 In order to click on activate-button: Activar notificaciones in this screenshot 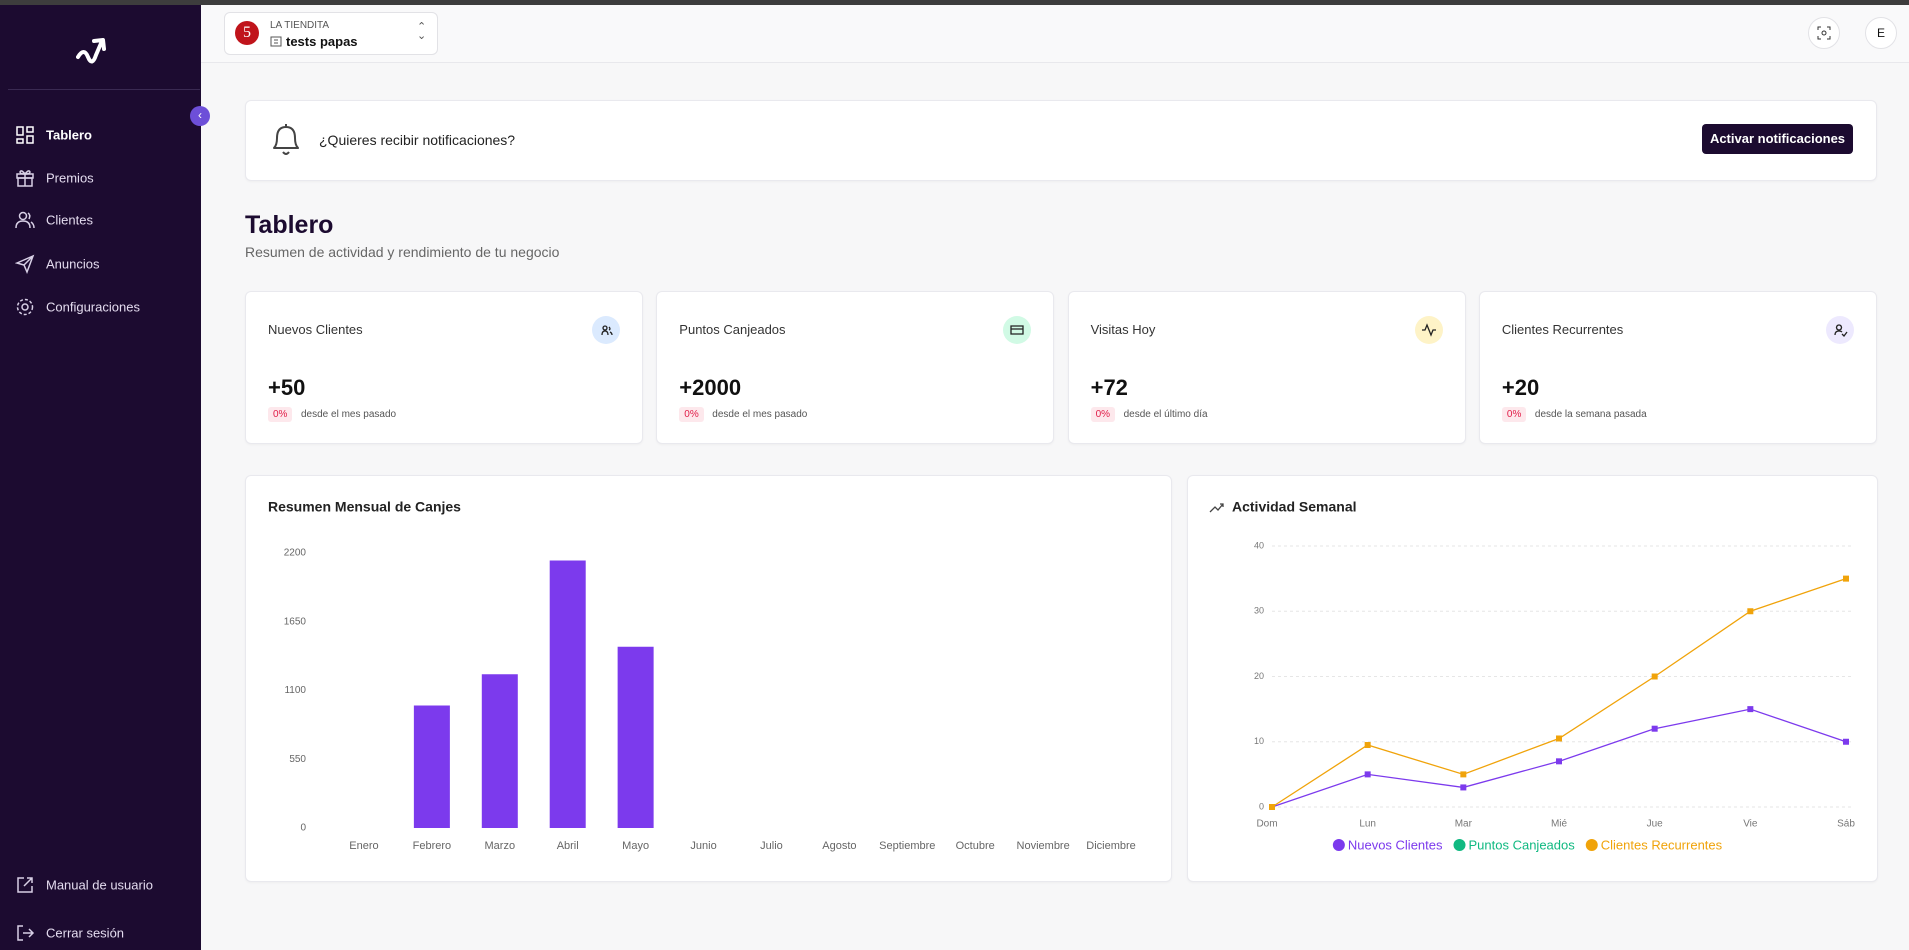, I will do `click(1777, 139)`.